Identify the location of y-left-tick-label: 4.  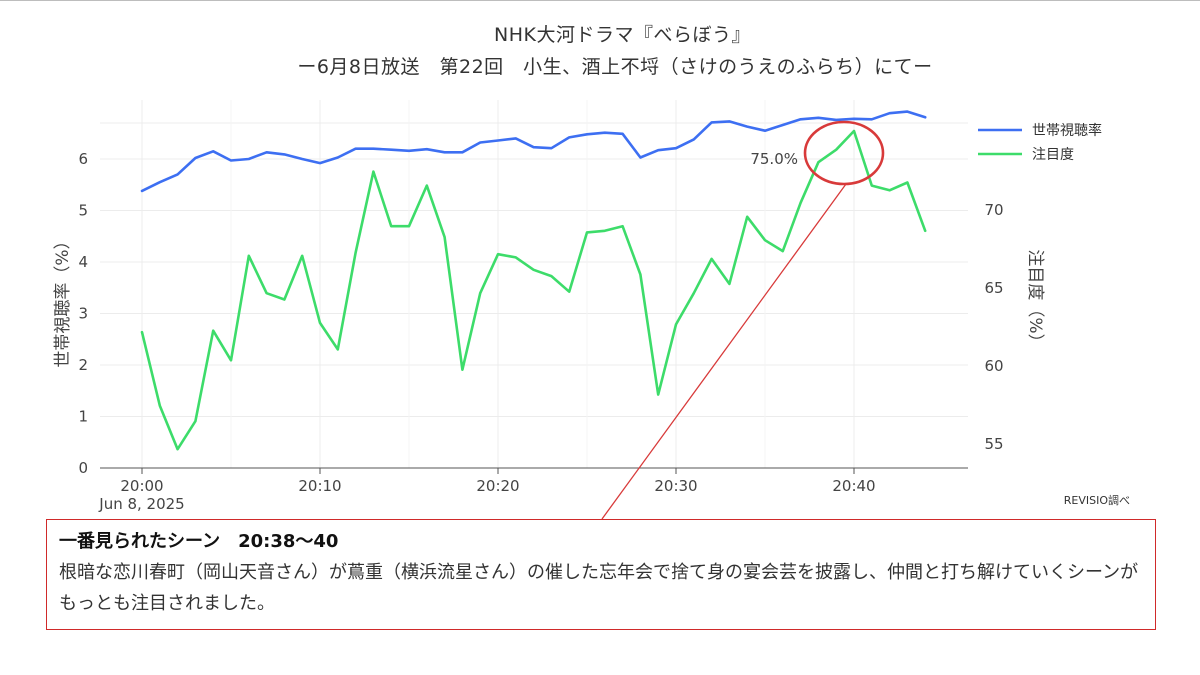
(83, 262).